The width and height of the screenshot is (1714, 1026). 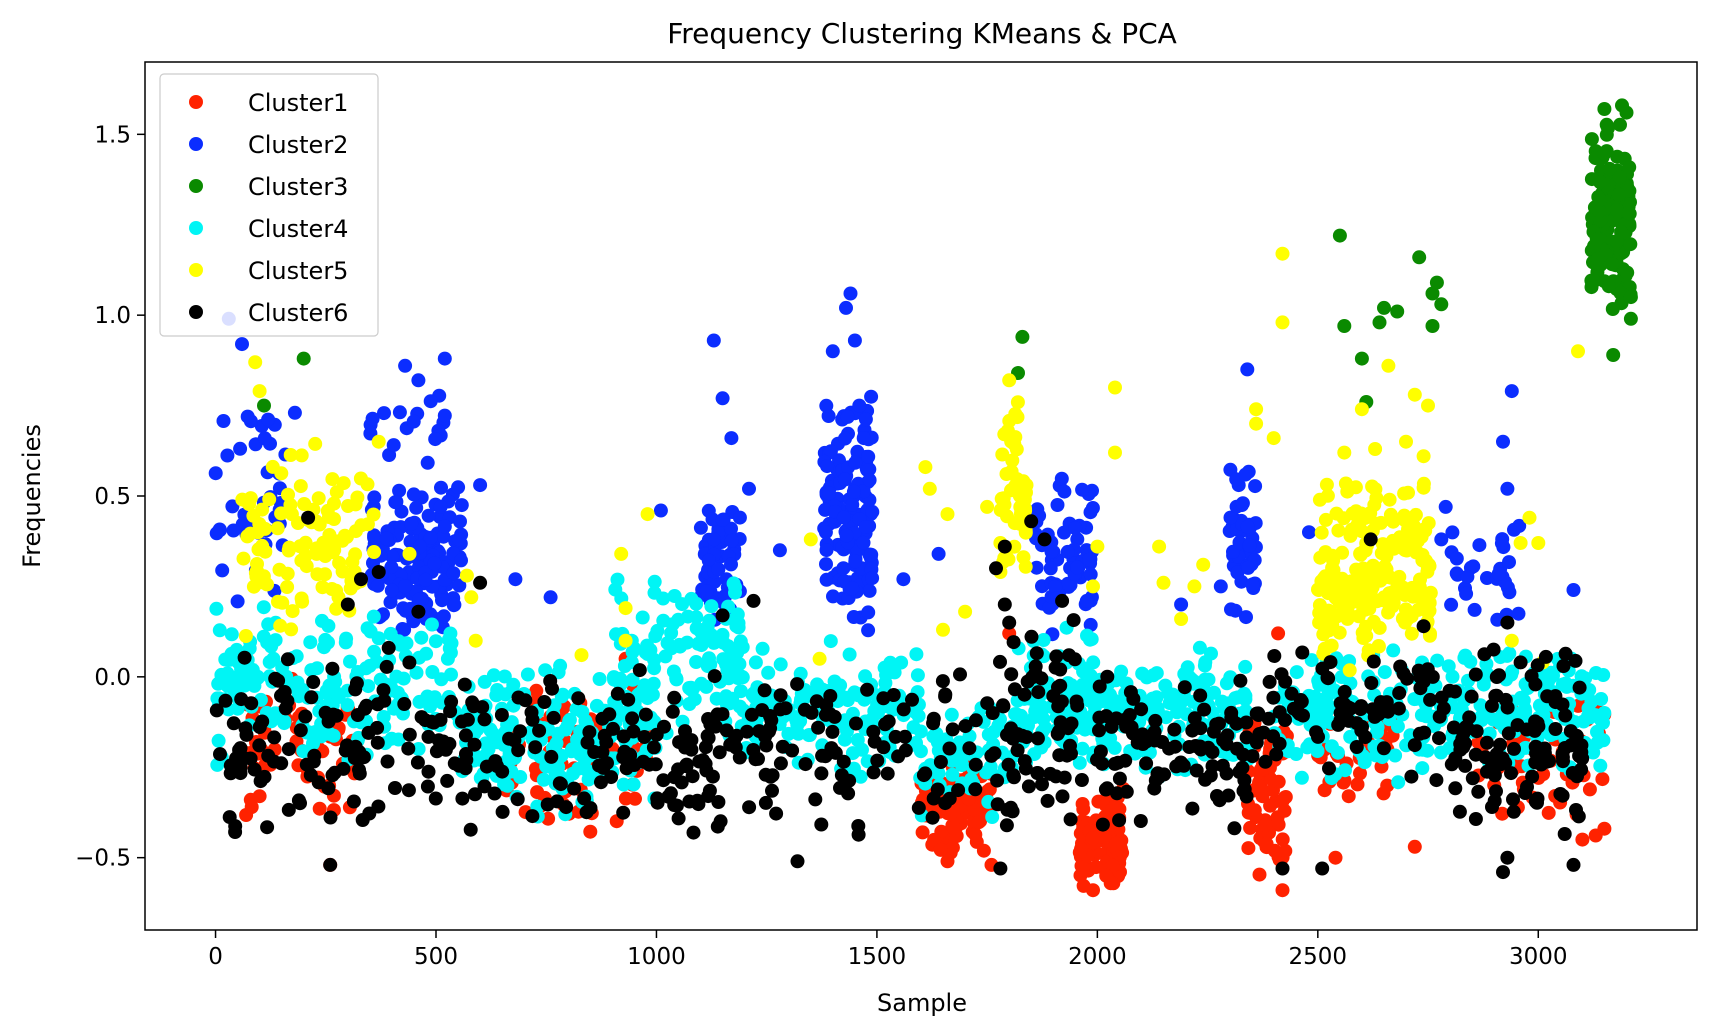 What do you see at coordinates (298, 145) in the screenshot?
I see `legend-label: Cluster2` at bounding box center [298, 145].